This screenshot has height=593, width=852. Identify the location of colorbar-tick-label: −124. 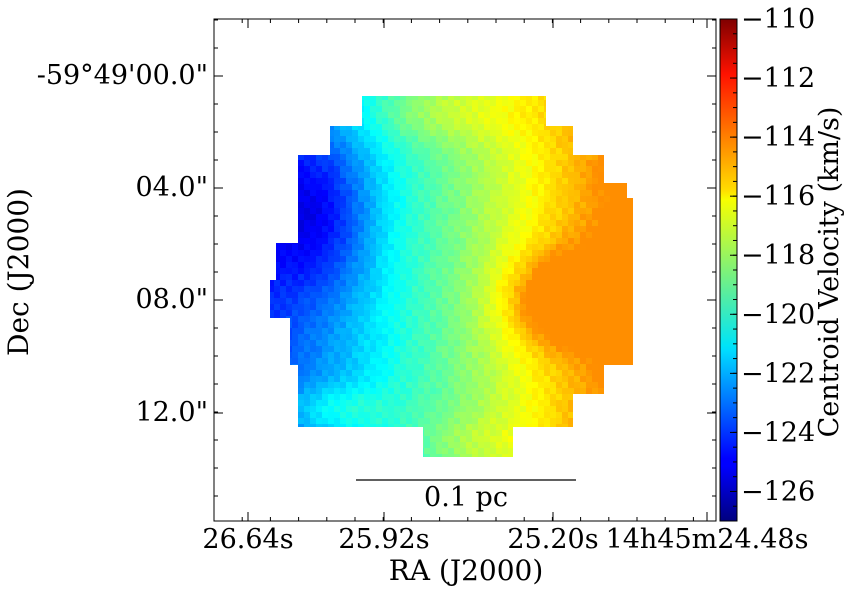
(778, 432).